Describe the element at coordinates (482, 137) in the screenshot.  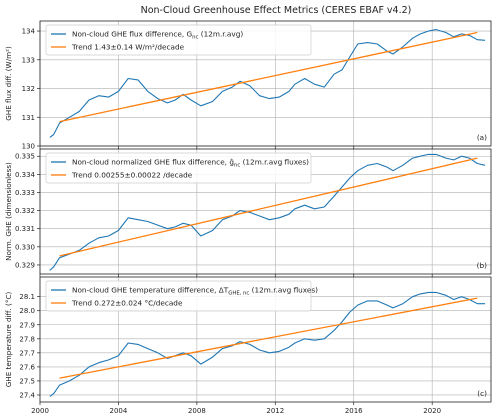
I see `panel-label: (a)` at that location.